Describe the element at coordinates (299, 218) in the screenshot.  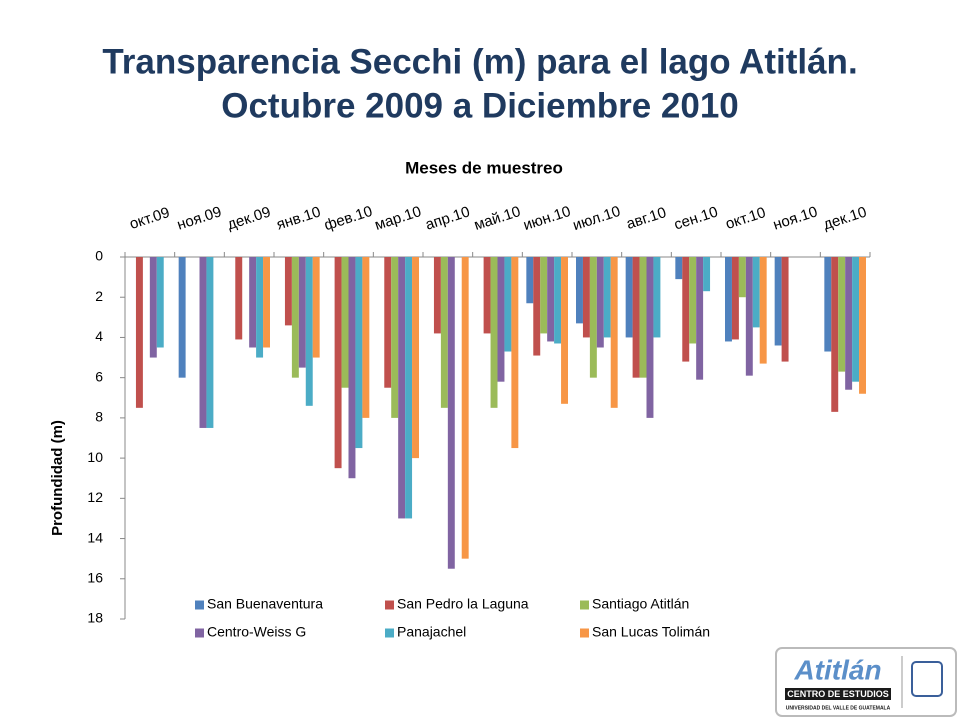
I see `x-tick-label: янв.10` at that location.